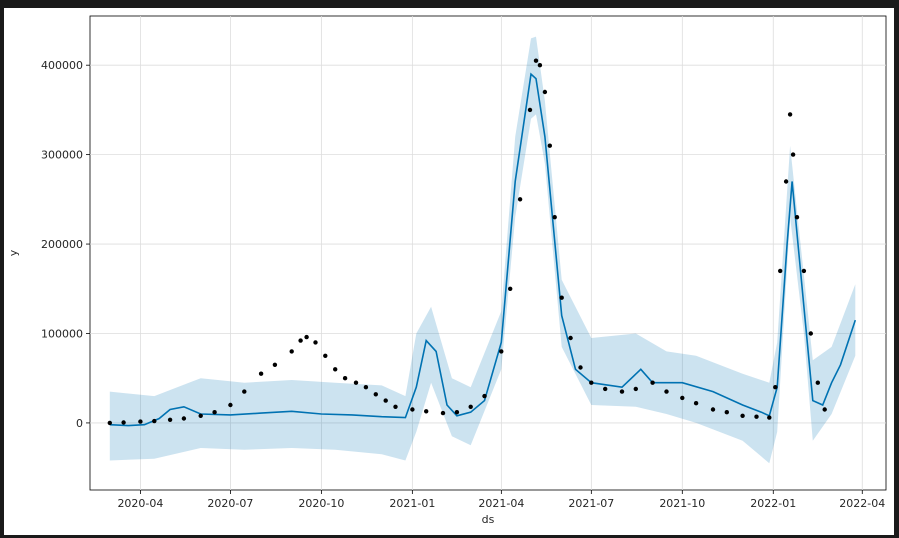 This screenshot has width=899, height=538. I want to click on y-tick-label: 400000, so click(62, 65).